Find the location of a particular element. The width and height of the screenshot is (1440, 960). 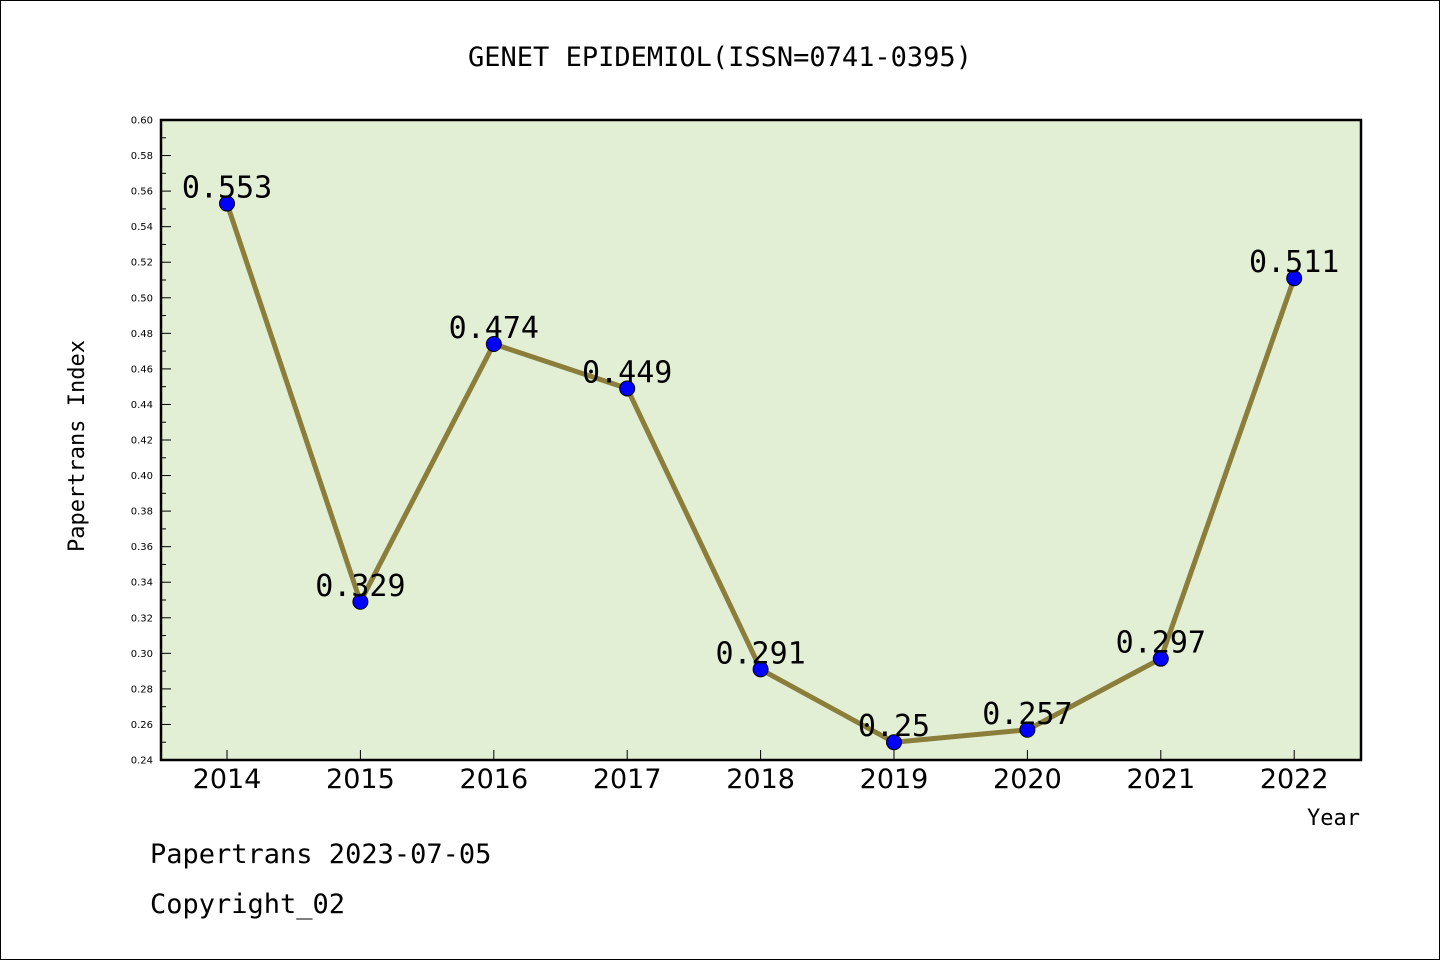

y-tick-label: 0.56 is located at coordinates (142, 192).